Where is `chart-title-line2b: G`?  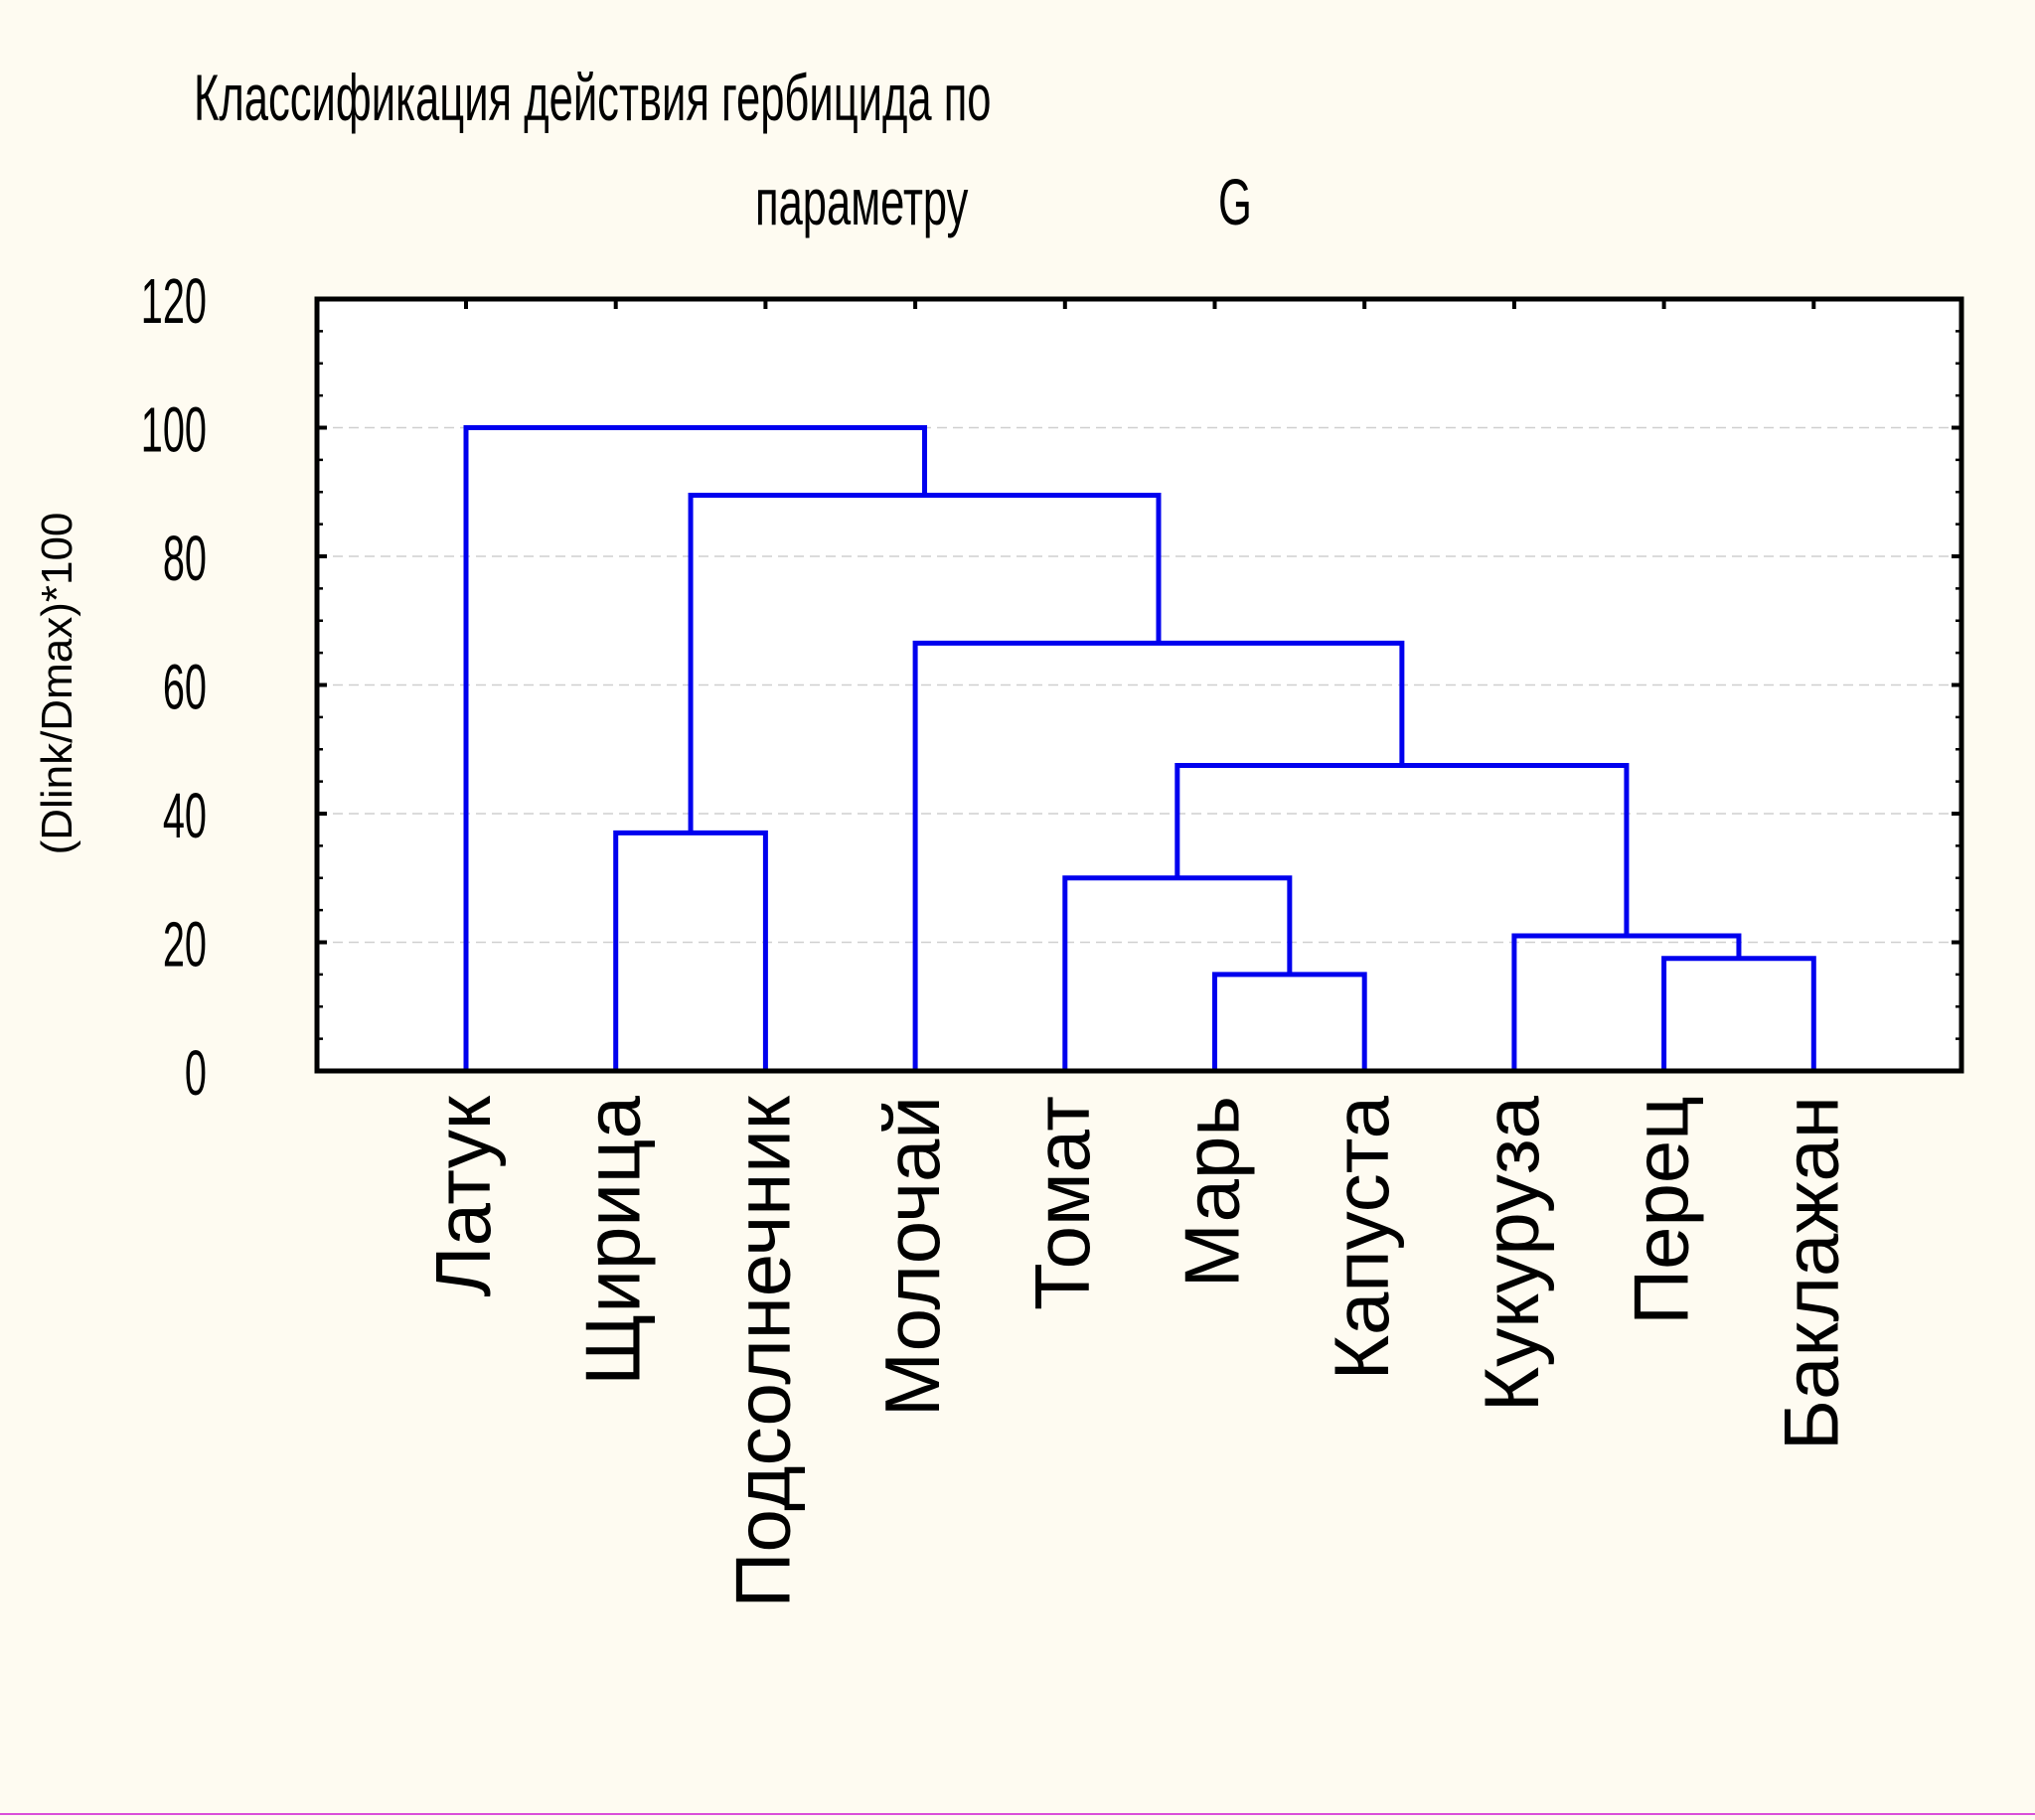 chart-title-line2b: G is located at coordinates (1235, 201).